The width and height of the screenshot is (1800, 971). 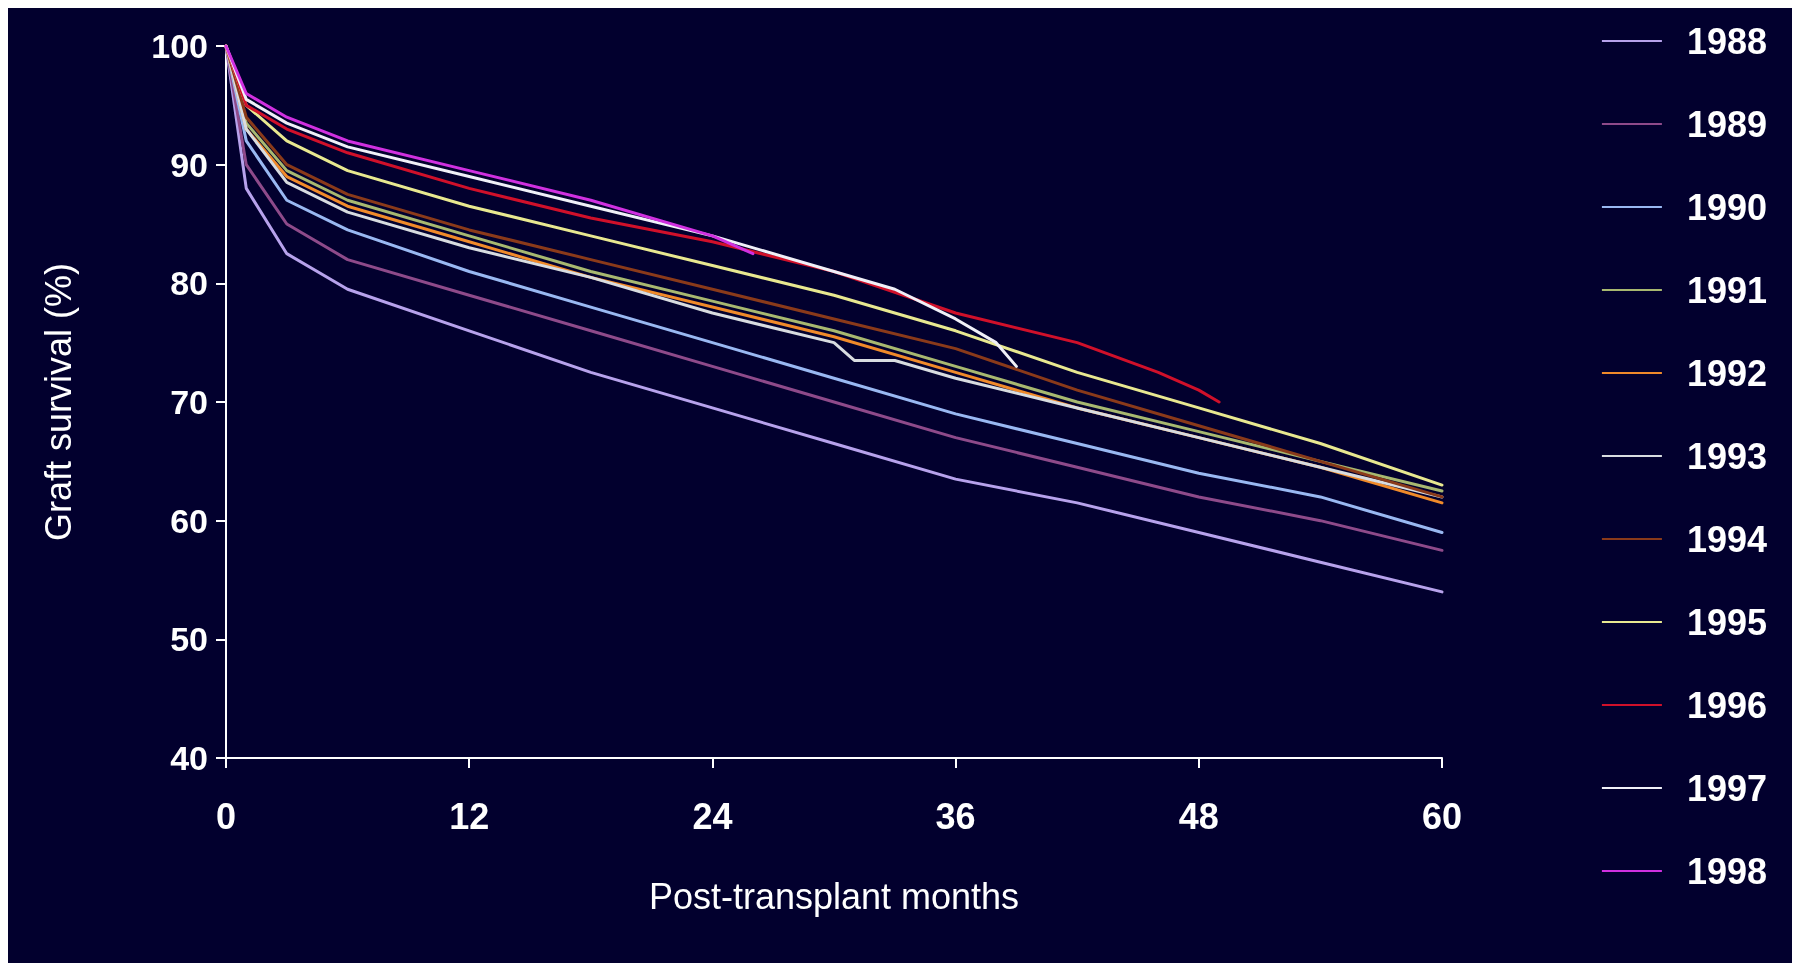 I want to click on x-tick-label: 48, so click(x=1198, y=816).